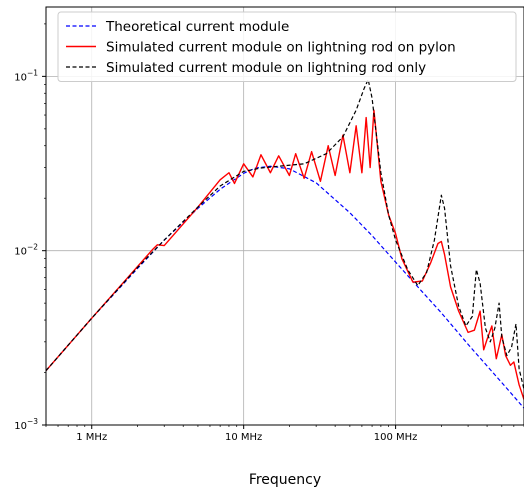  Describe the element at coordinates (32, 247) in the screenshot. I see `y-tick-label-exponent: −2` at that location.